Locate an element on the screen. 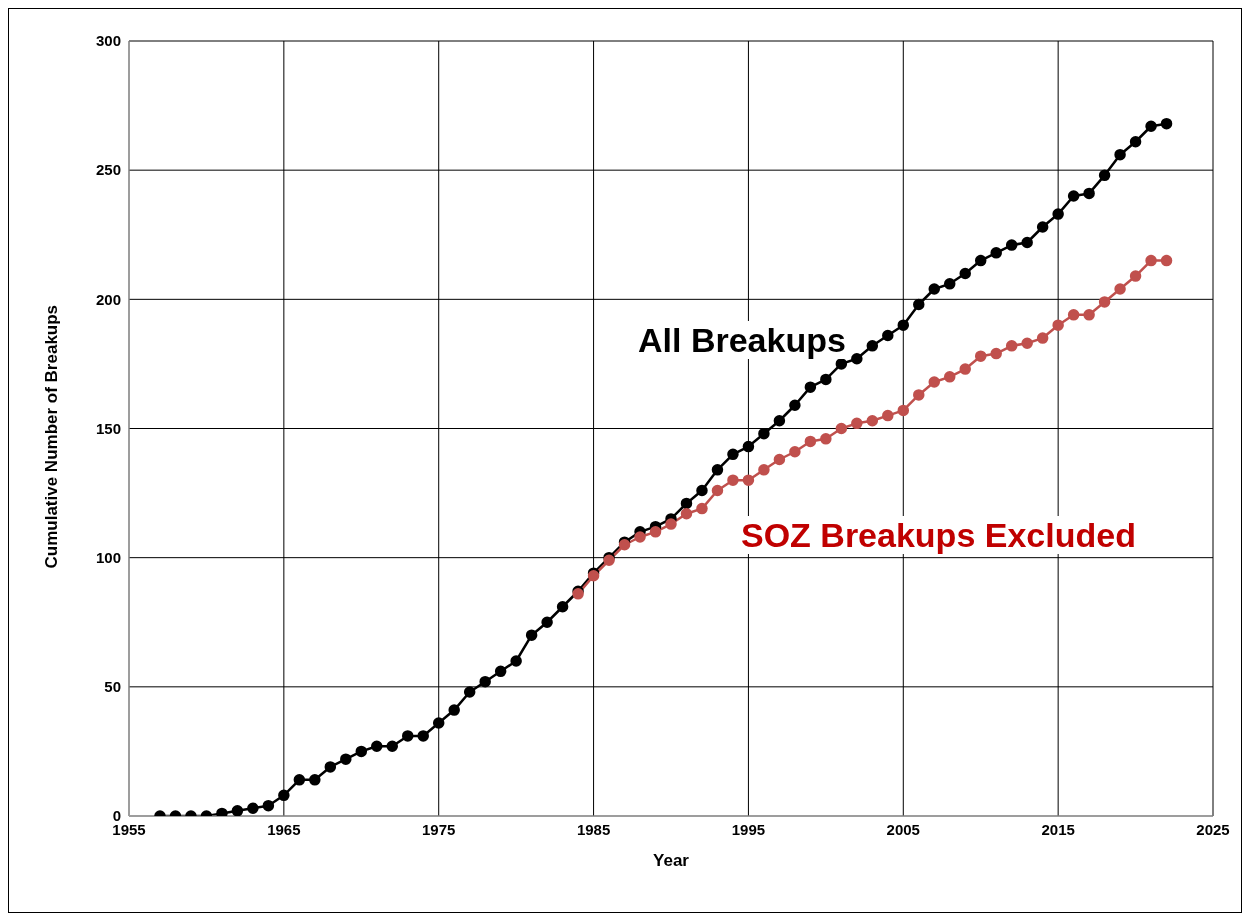  y-tick-label: 150 is located at coordinates (108, 428).